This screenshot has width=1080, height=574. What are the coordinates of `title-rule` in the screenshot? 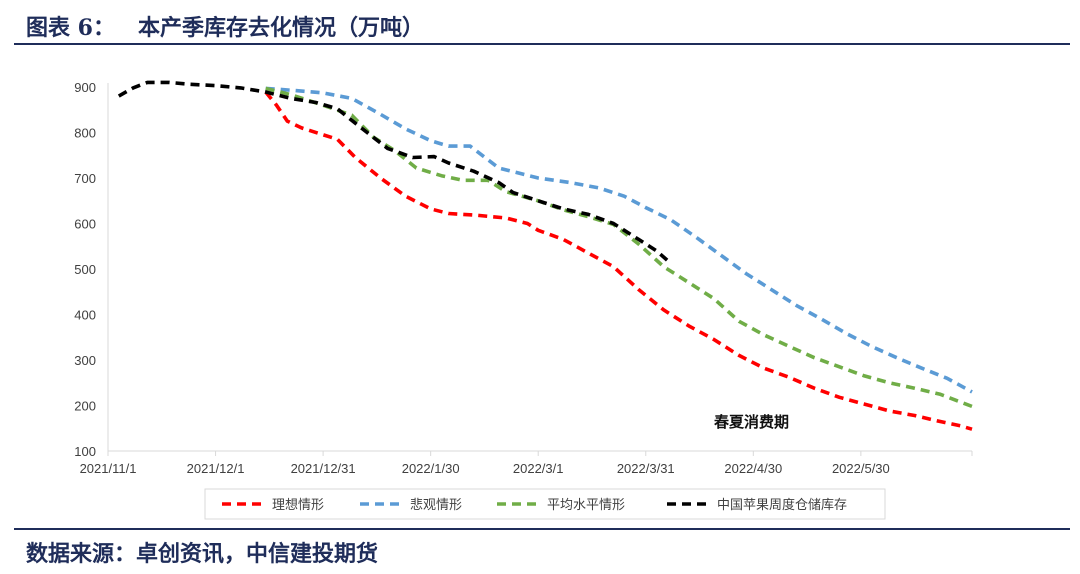 It's located at (542, 44).